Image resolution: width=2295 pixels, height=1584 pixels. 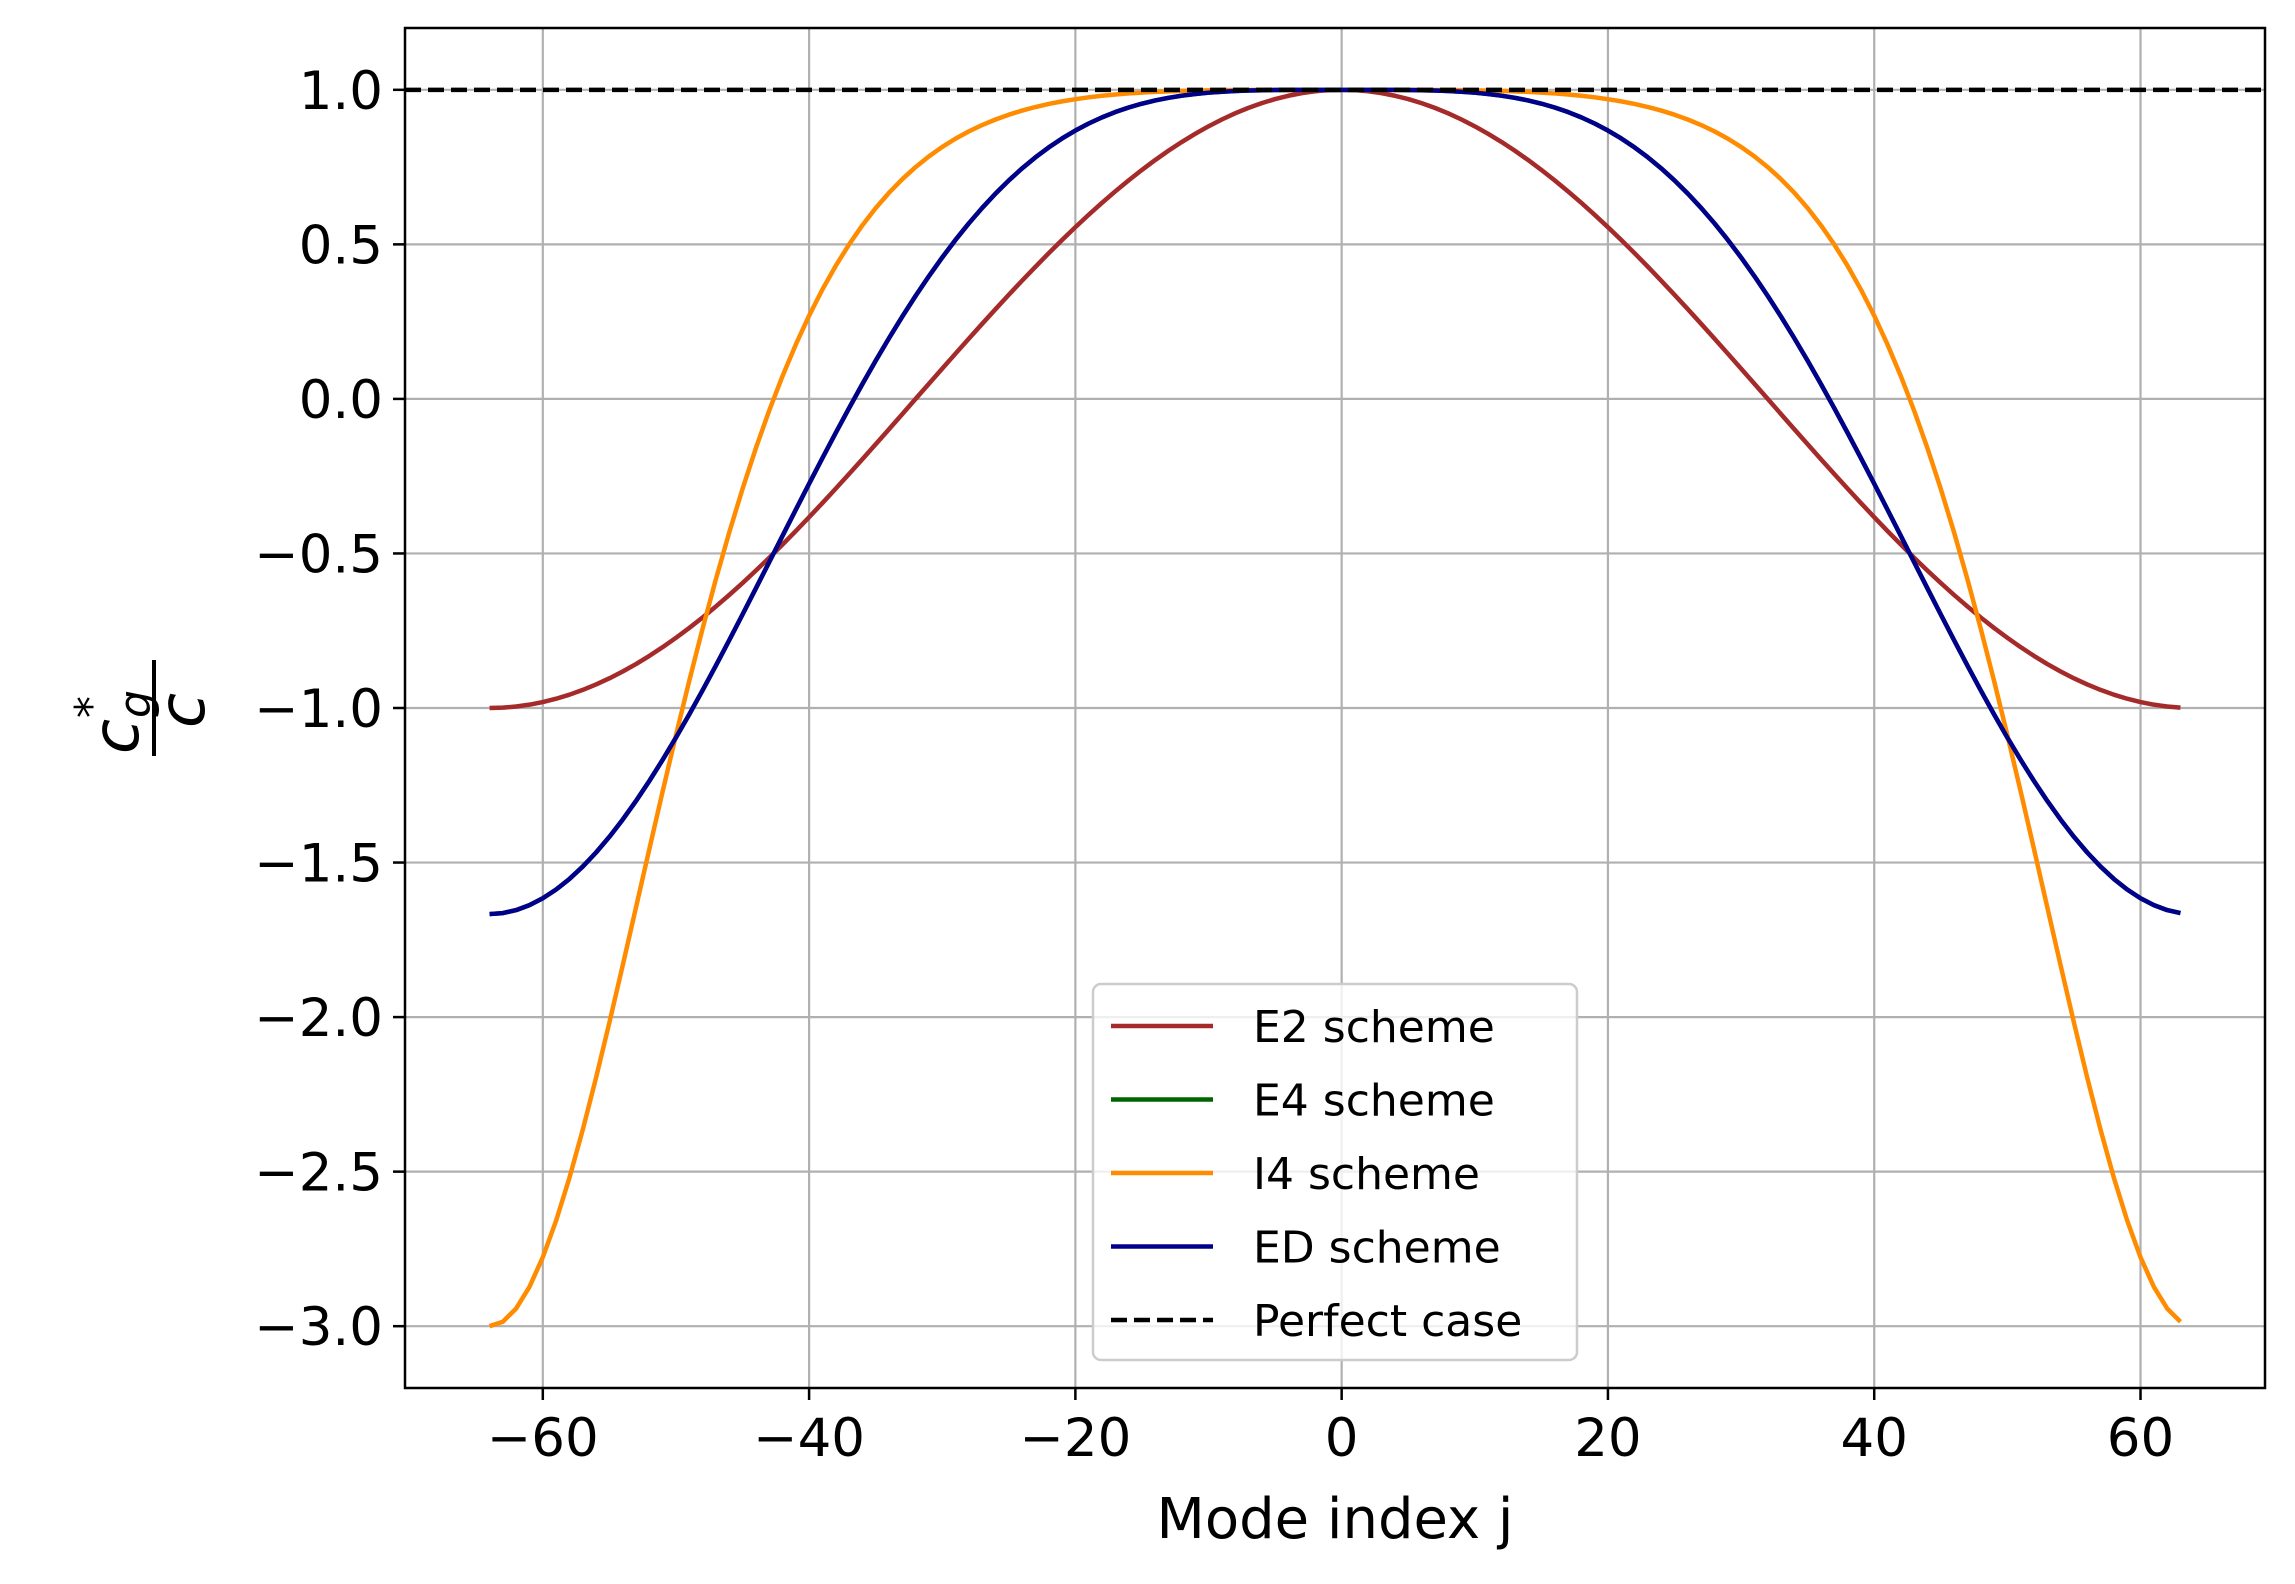 I want to click on y-tick-label: 0.0, so click(x=341, y=400).